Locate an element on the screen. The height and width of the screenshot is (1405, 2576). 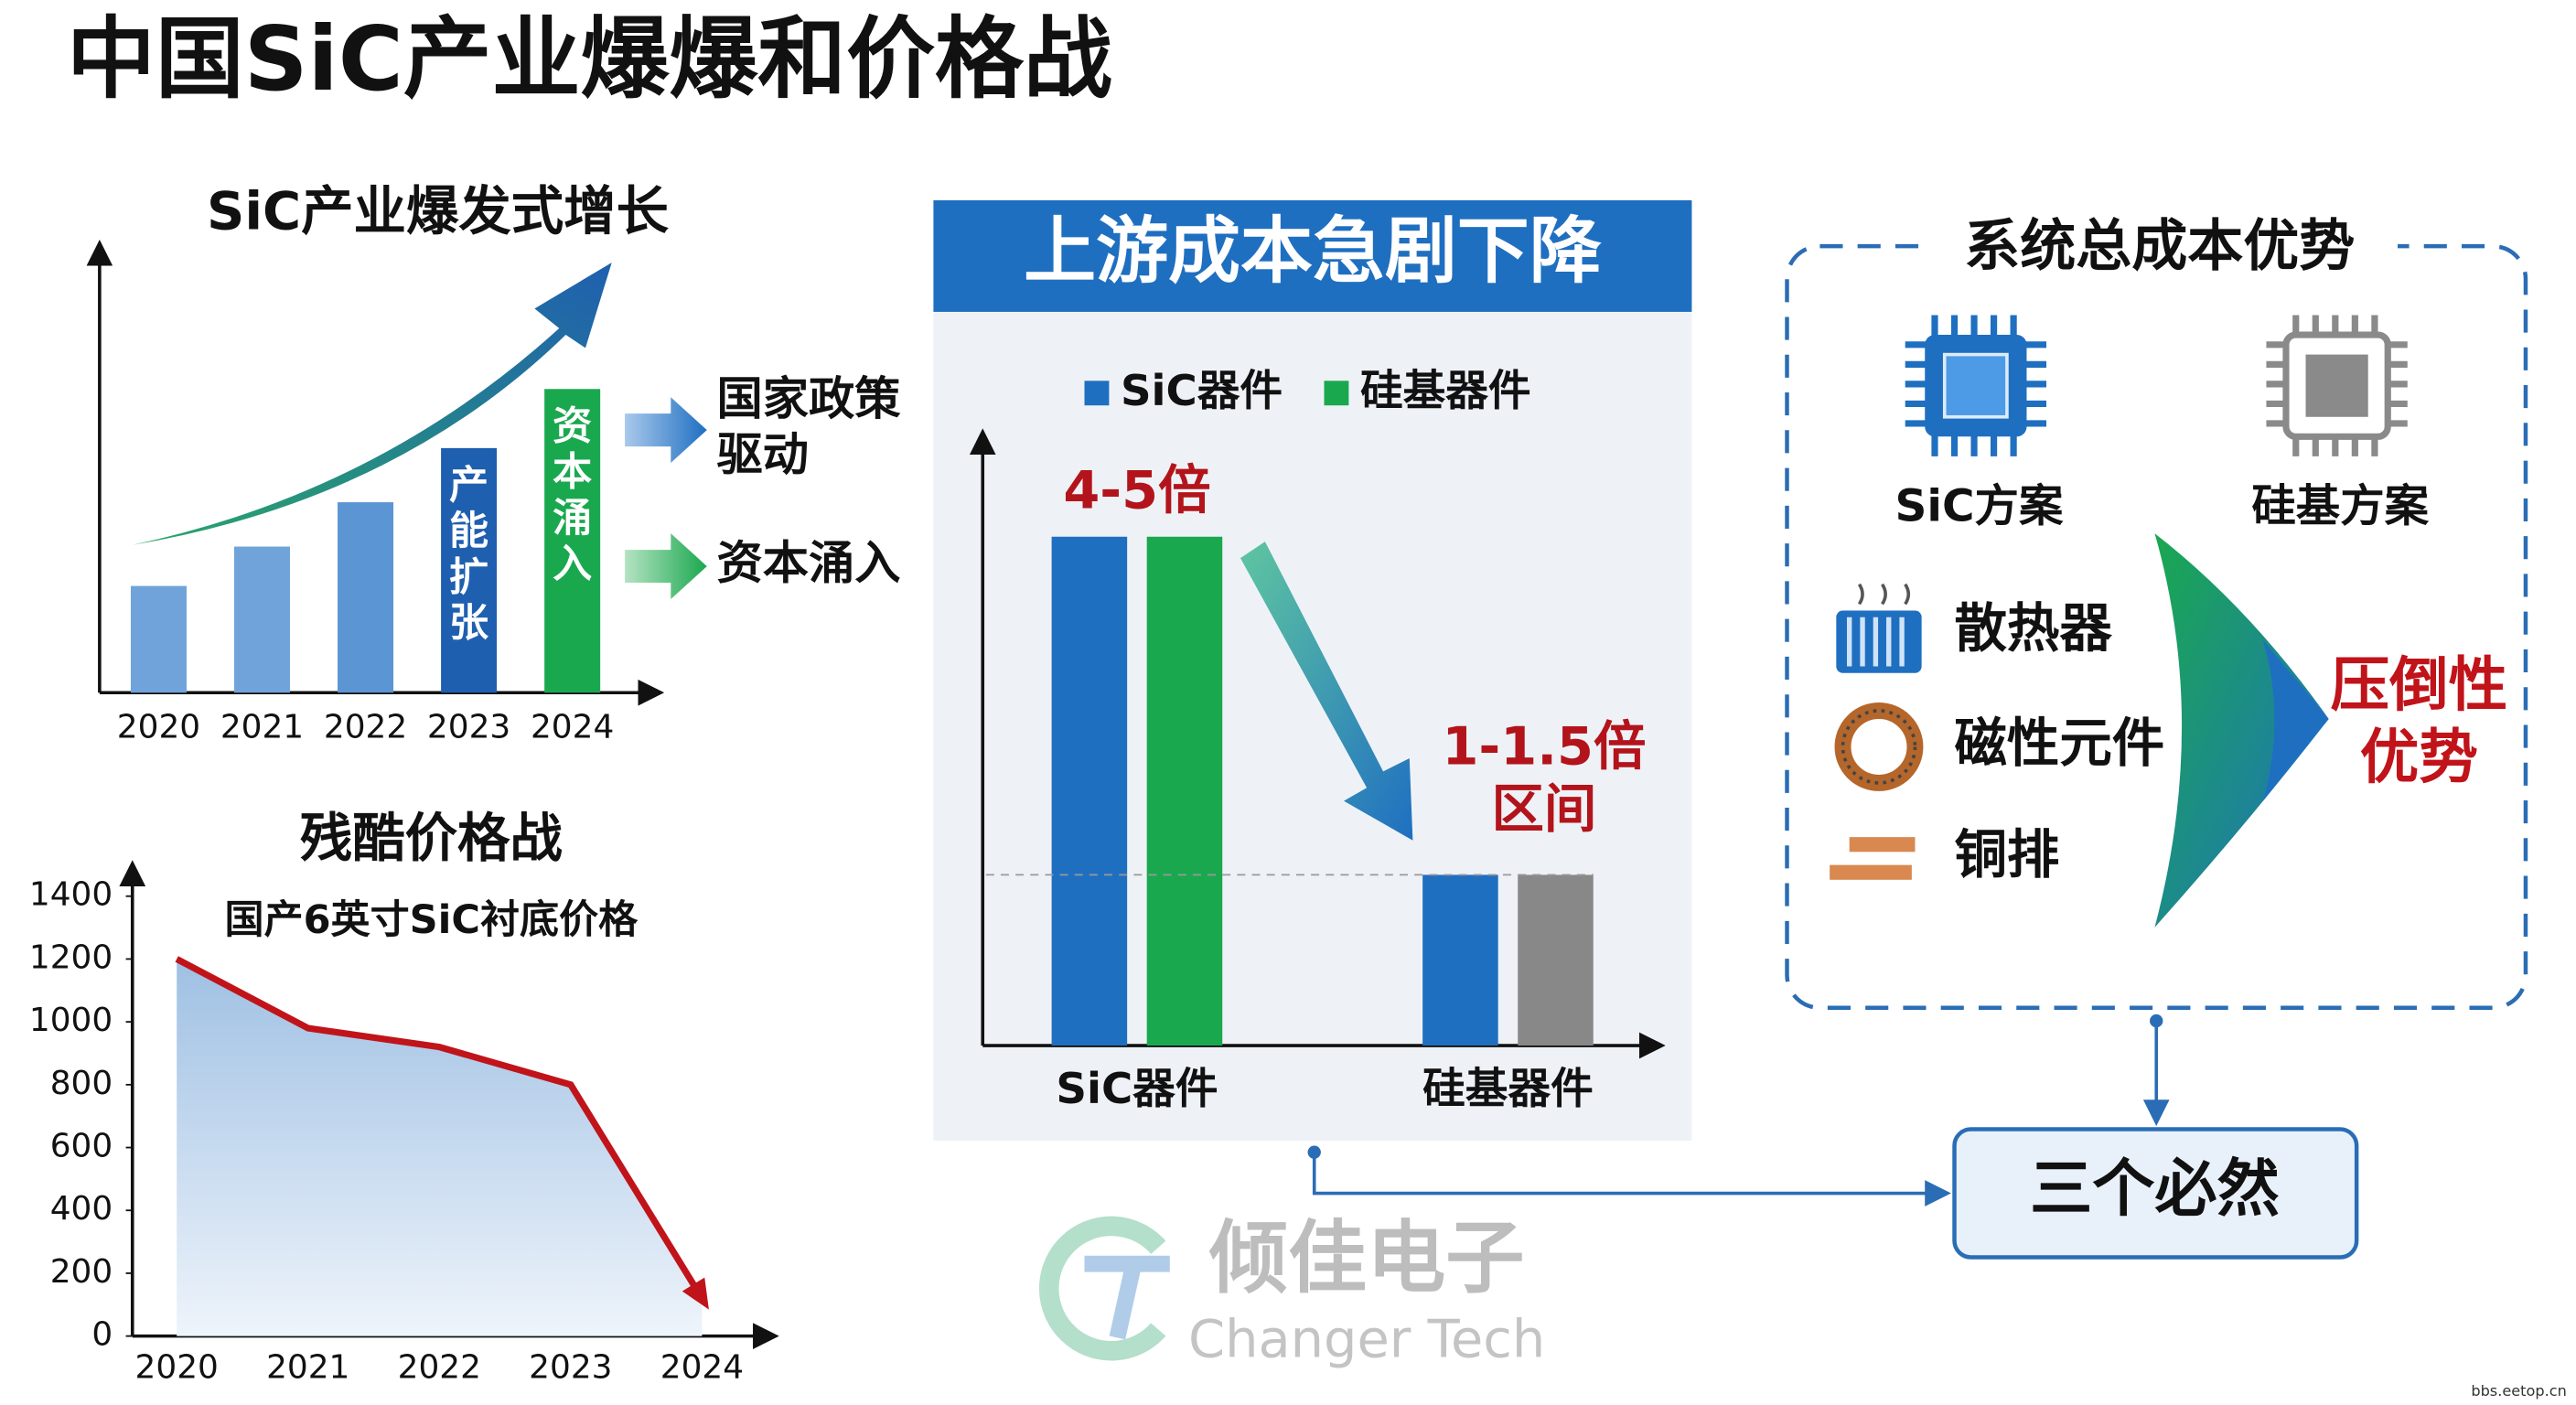
heatsink-icon is located at coordinates (1879, 628).